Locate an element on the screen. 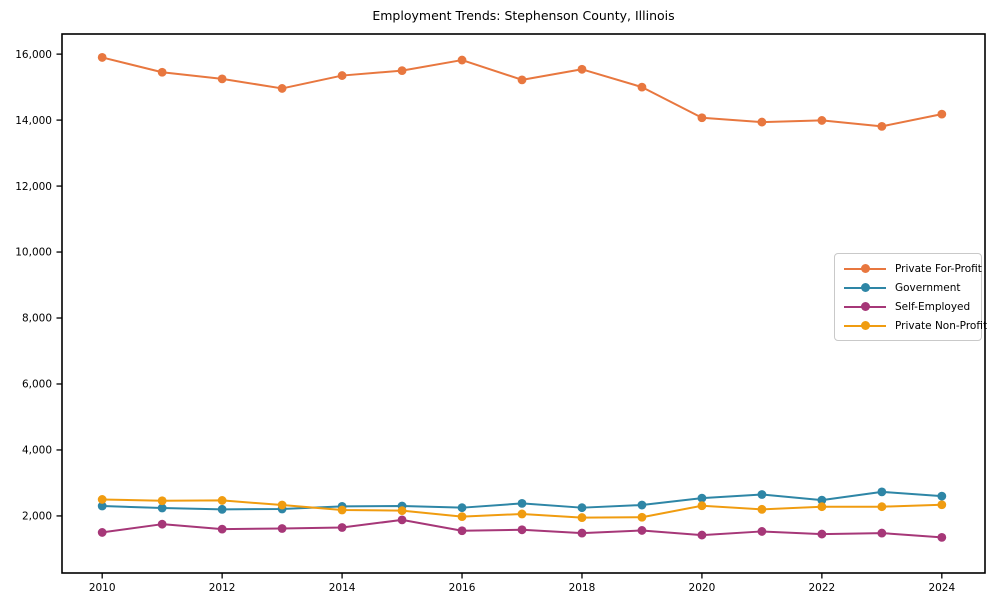 This screenshot has height=600, width=1000. legend-item-self-employed: Self-Employed is located at coordinates (909, 307).